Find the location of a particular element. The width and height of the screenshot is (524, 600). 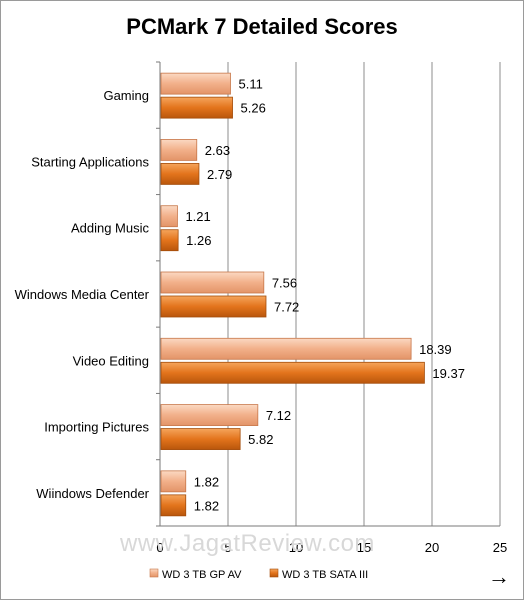

data-label: 19.37 is located at coordinates (448, 373).